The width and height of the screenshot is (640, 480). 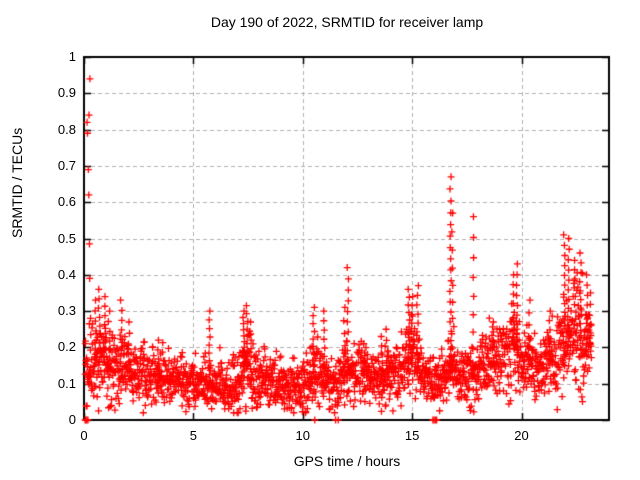 What do you see at coordinates (521, 435) in the screenshot?
I see `x-tick-label: 20` at bounding box center [521, 435].